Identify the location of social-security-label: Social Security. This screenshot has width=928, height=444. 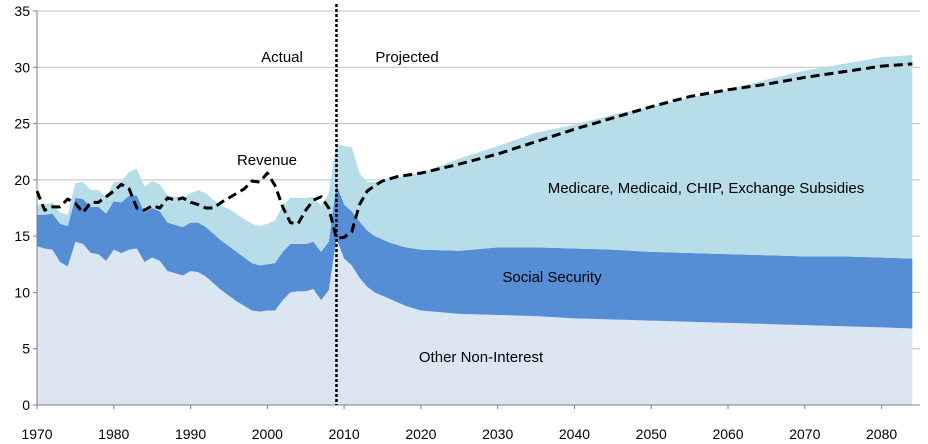
(552, 277).